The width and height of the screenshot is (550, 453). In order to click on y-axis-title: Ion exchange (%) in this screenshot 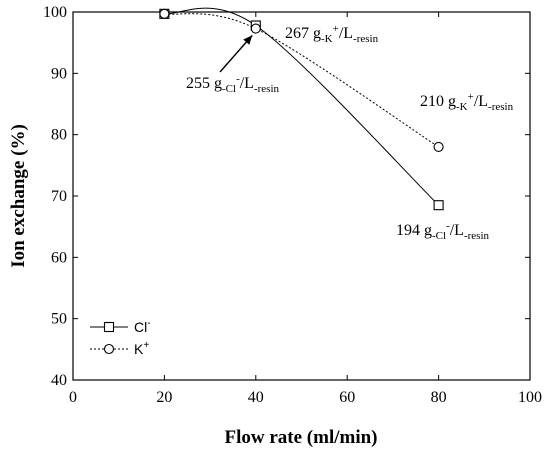, I will do `click(18, 196)`.